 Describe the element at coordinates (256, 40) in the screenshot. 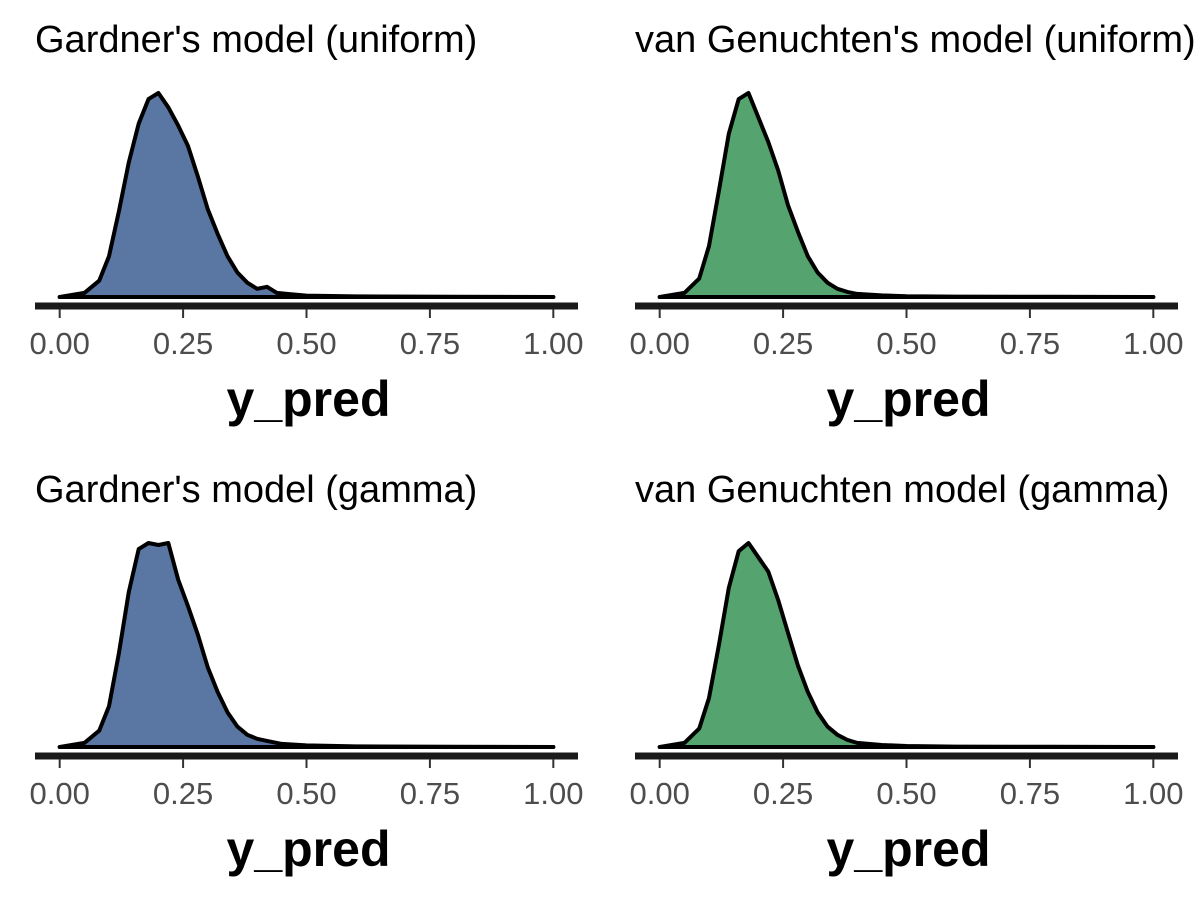

I see `panel-title: Gardner's model (uniform)` at that location.